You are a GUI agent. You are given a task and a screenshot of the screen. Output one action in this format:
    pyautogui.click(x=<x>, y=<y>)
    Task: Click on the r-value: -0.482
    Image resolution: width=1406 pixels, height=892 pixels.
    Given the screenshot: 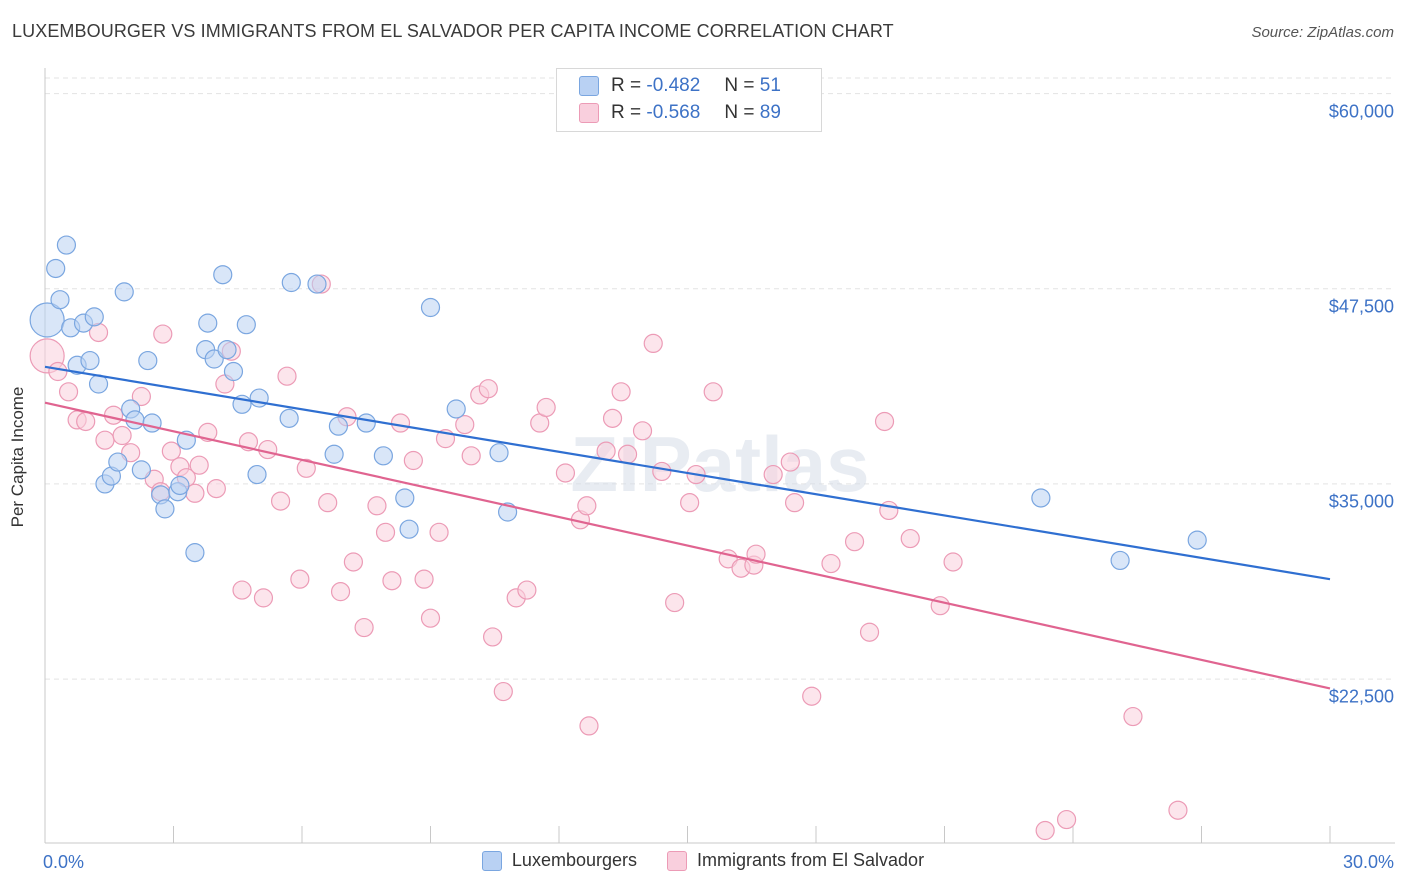 What is the action you would take?
    pyautogui.click(x=673, y=85)
    